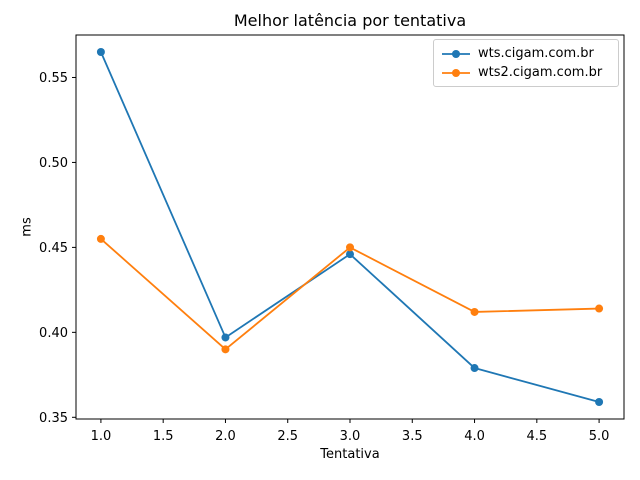 The width and height of the screenshot is (640, 480). I want to click on x-tick-label: 5.0, so click(599, 436).